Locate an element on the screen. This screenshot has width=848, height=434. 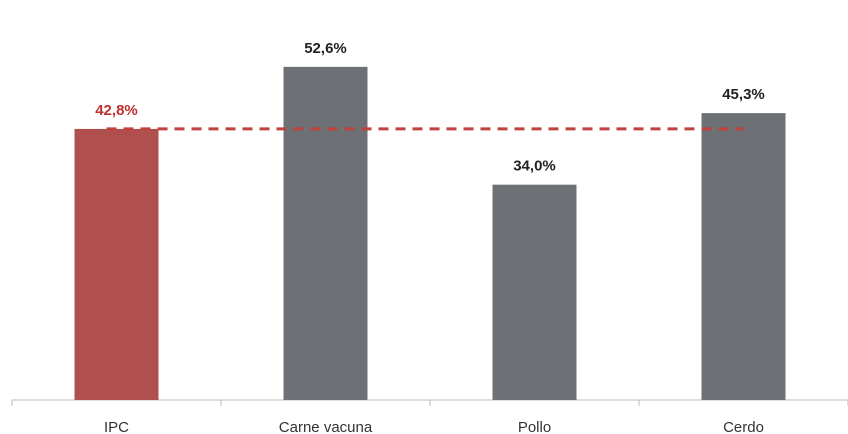
tick-label-carne-vacuna: Carne vacuna is located at coordinates (326, 426).